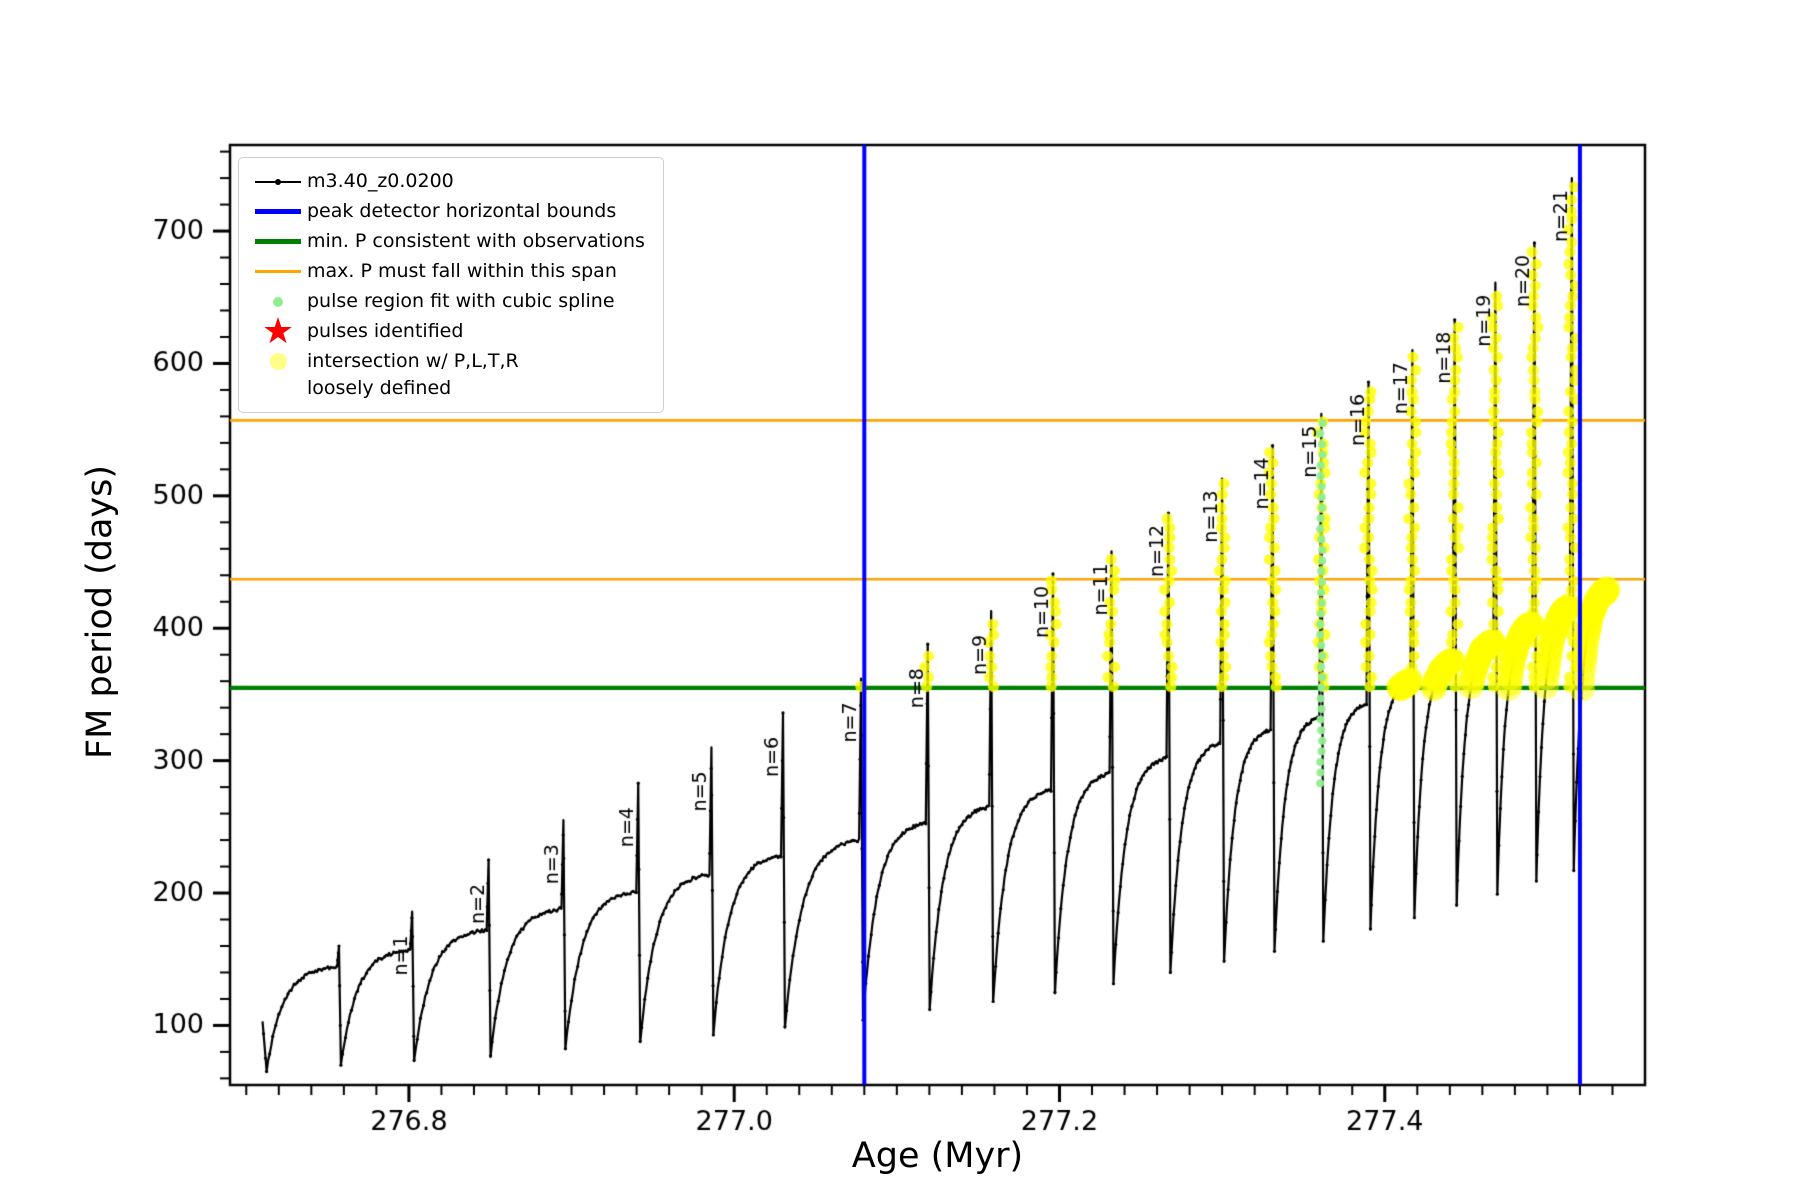  I want to click on legend-item-7: intersection w/ P,L,T,R loosely defined, so click(447, 375).